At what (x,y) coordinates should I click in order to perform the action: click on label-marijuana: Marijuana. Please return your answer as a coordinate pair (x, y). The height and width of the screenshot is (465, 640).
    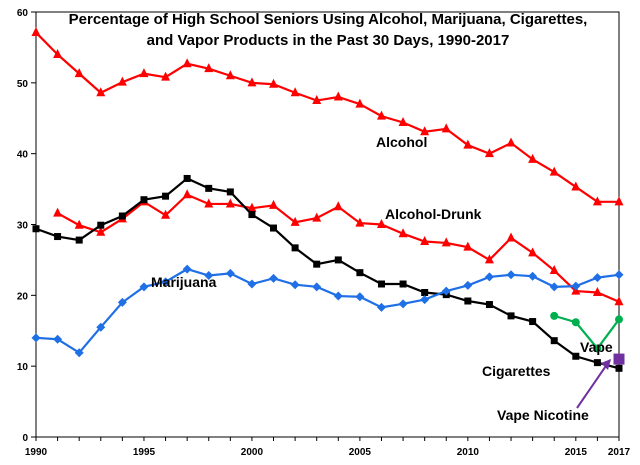
    Looking at the image, I should click on (184, 282).